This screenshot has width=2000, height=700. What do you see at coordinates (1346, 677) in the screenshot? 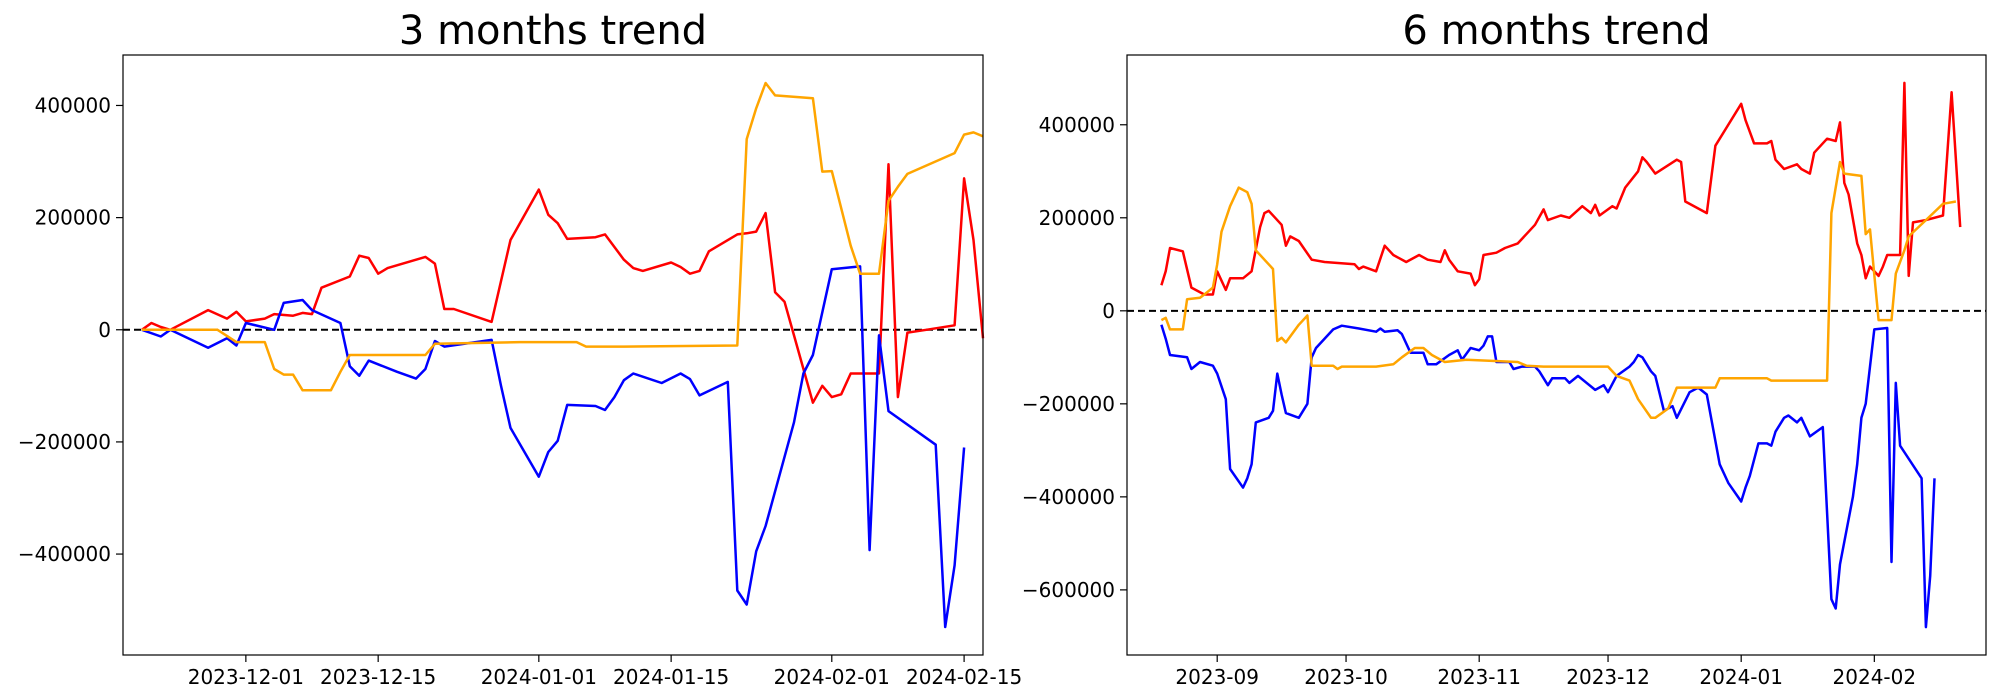
I see `x-tick-label: 2023-10` at bounding box center [1346, 677].